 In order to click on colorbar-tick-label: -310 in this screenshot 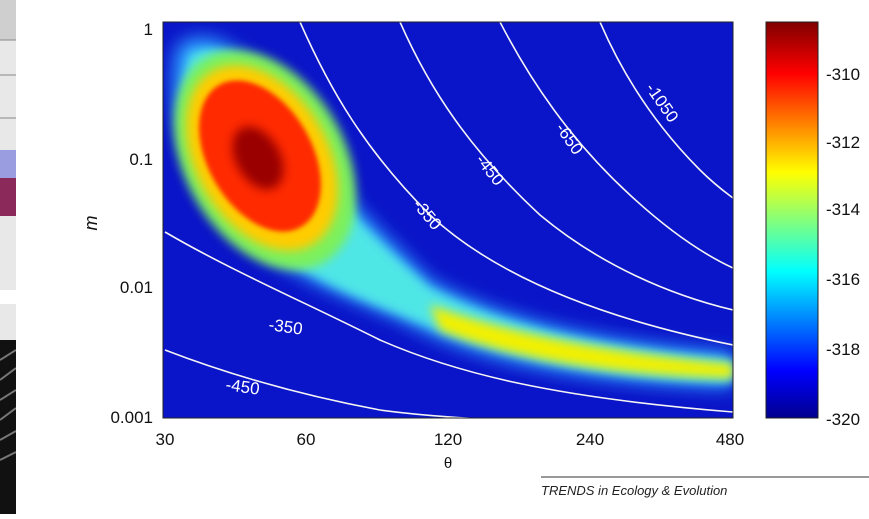, I will do `click(843, 74)`.